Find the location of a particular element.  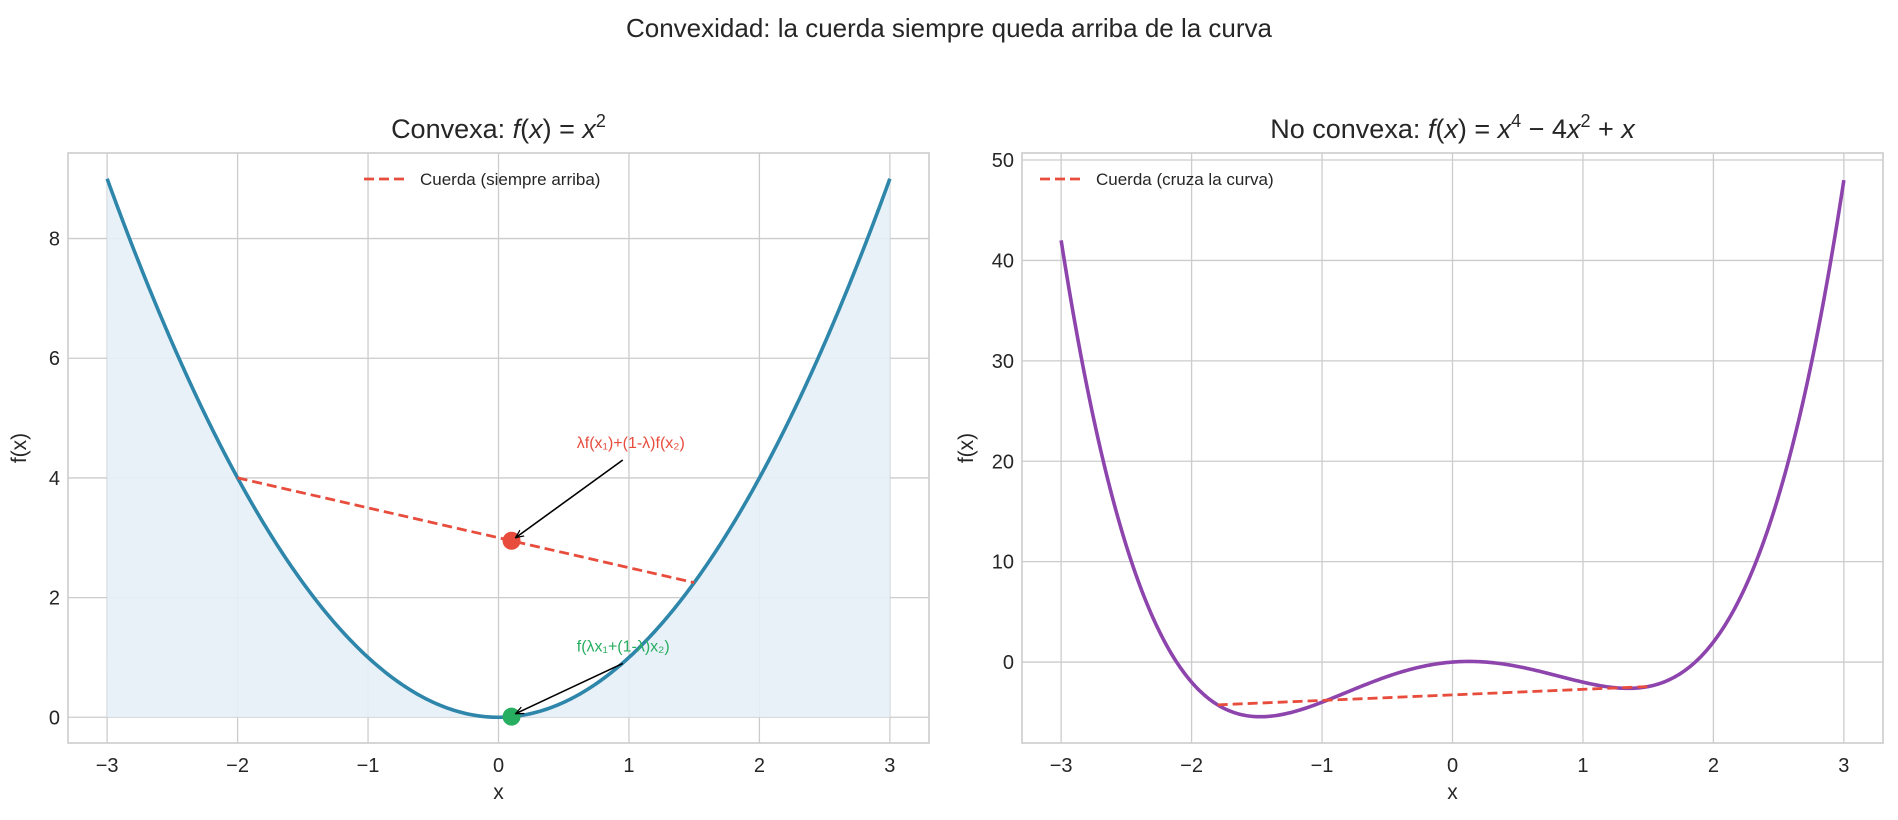

legend: Cuerda (siempre arriba) is located at coordinates (482, 179).